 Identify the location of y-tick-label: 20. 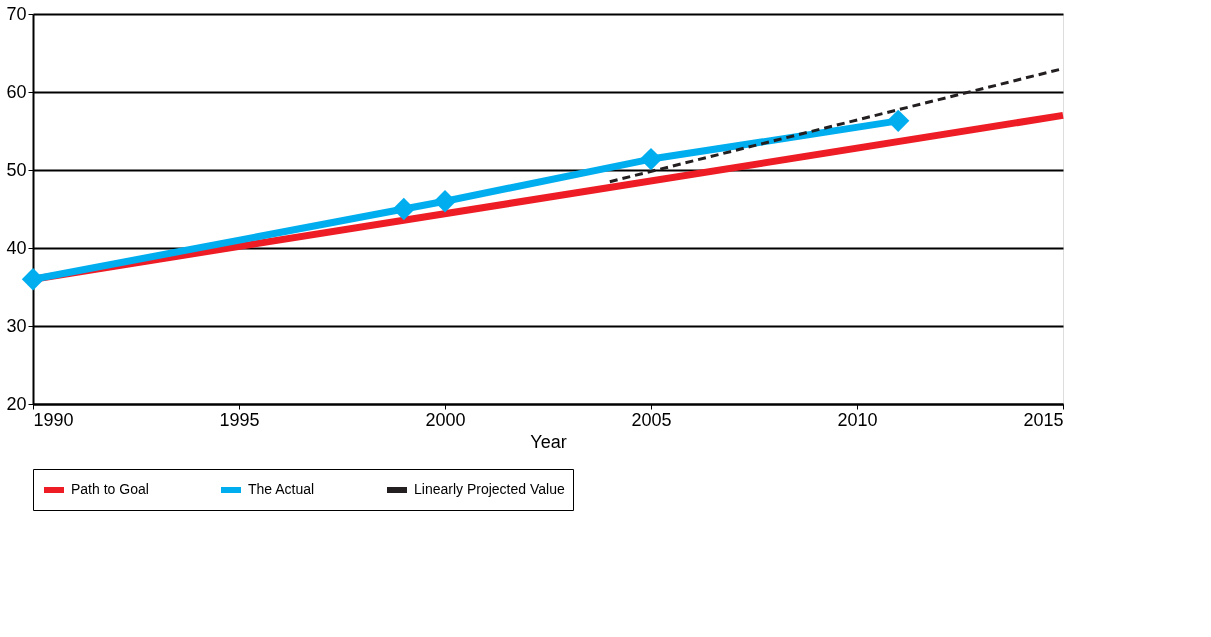
(16, 403).